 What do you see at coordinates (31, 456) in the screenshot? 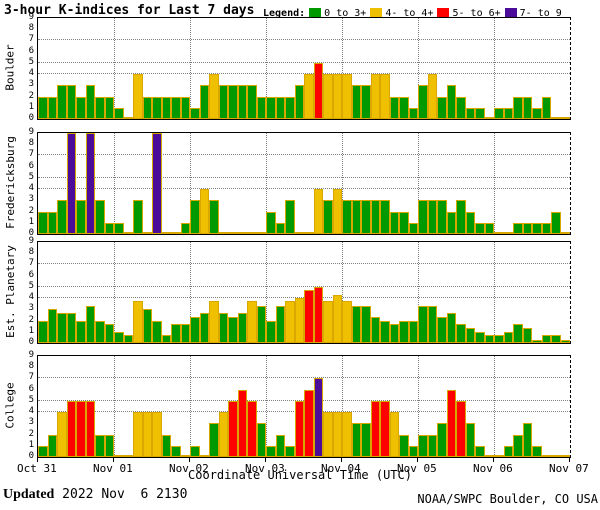
I see `y-tick-label: 0` at bounding box center [31, 456].